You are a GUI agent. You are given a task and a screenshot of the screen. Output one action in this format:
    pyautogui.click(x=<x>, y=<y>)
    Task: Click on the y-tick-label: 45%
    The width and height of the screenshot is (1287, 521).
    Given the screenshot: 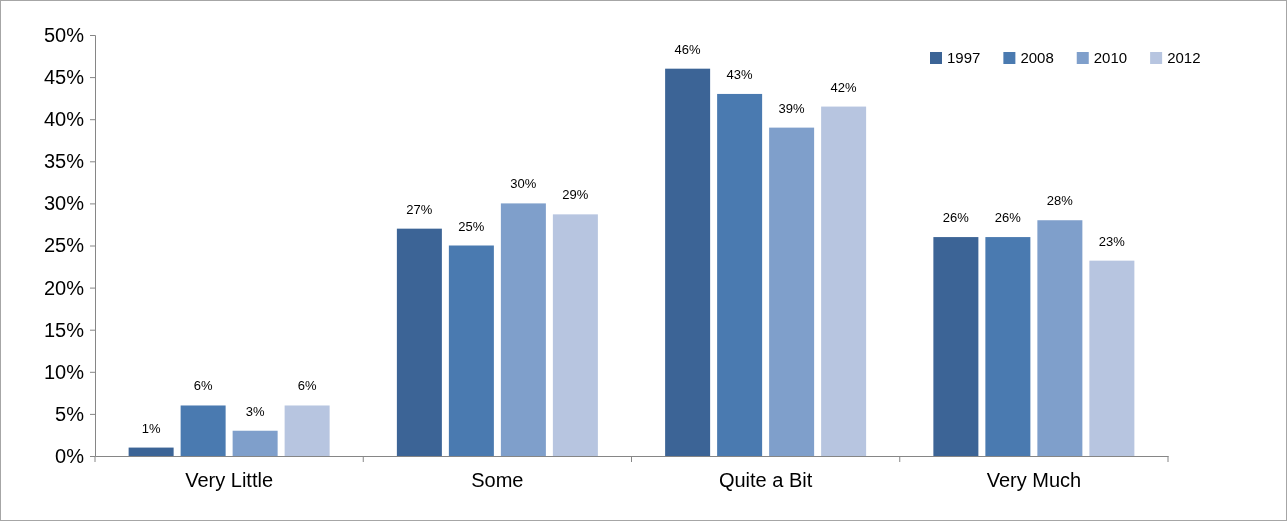 What is the action you would take?
    pyautogui.click(x=64, y=77)
    